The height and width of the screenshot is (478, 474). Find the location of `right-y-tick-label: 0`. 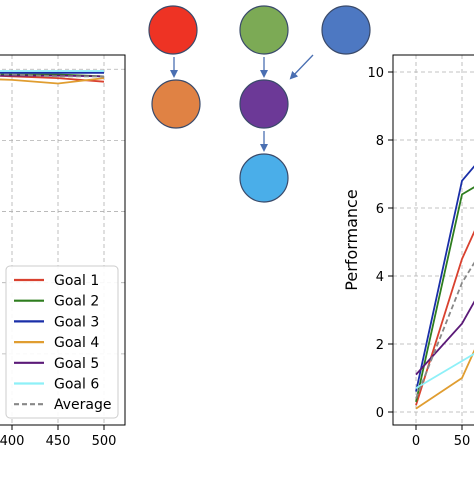

right-y-tick-label: 0 is located at coordinates (380, 413).